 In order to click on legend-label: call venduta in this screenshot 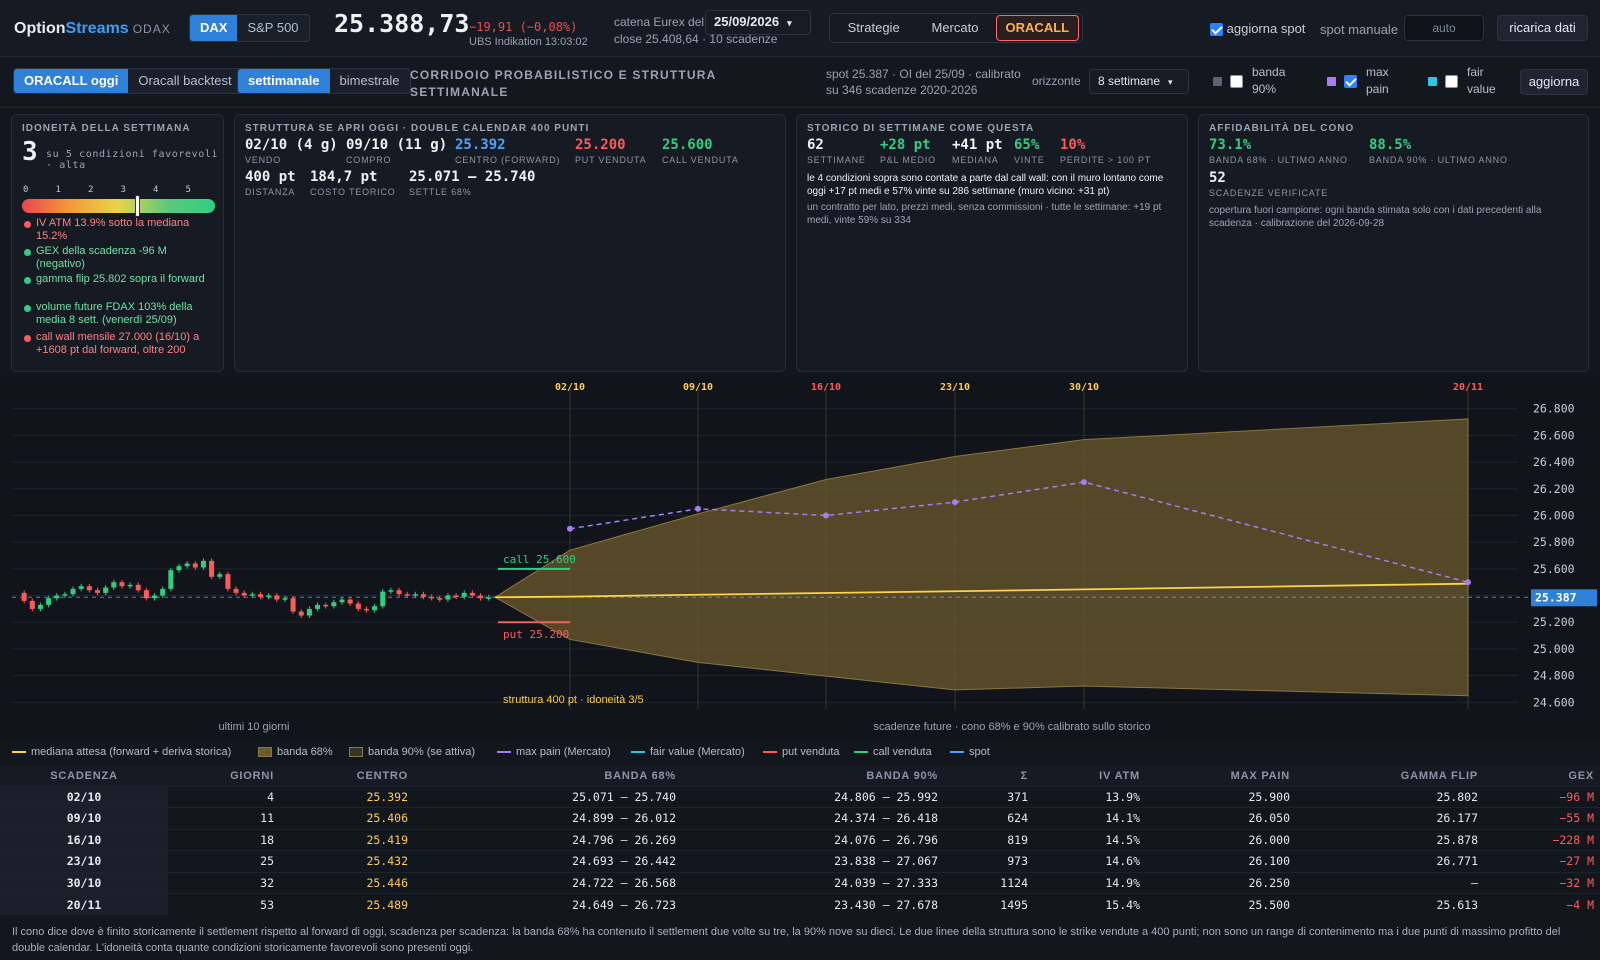, I will do `click(902, 752)`.